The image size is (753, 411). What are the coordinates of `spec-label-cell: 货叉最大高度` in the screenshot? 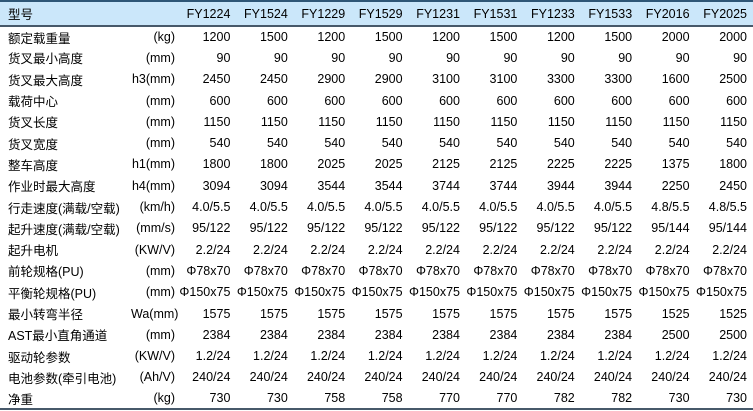 It's located at (66, 79).